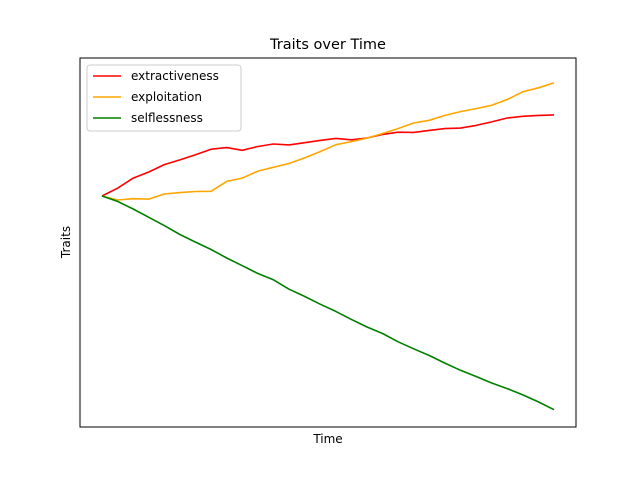 The image size is (640, 480). Describe the element at coordinates (66, 242) in the screenshot. I see `y-axis-label: Traits` at that location.